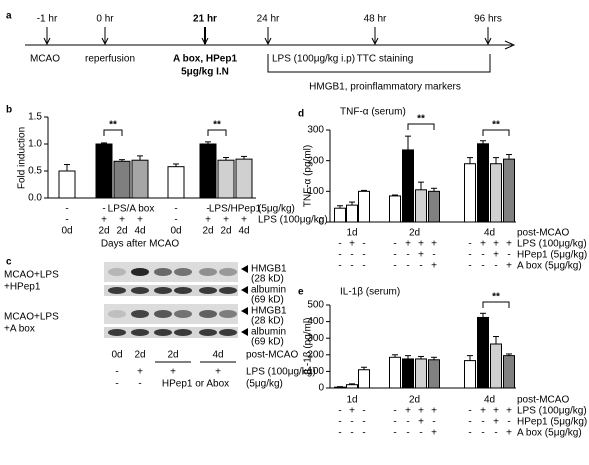 The height and width of the screenshot is (465, 589). I want to click on chart-title: IL-1β (serum), so click(370, 292).